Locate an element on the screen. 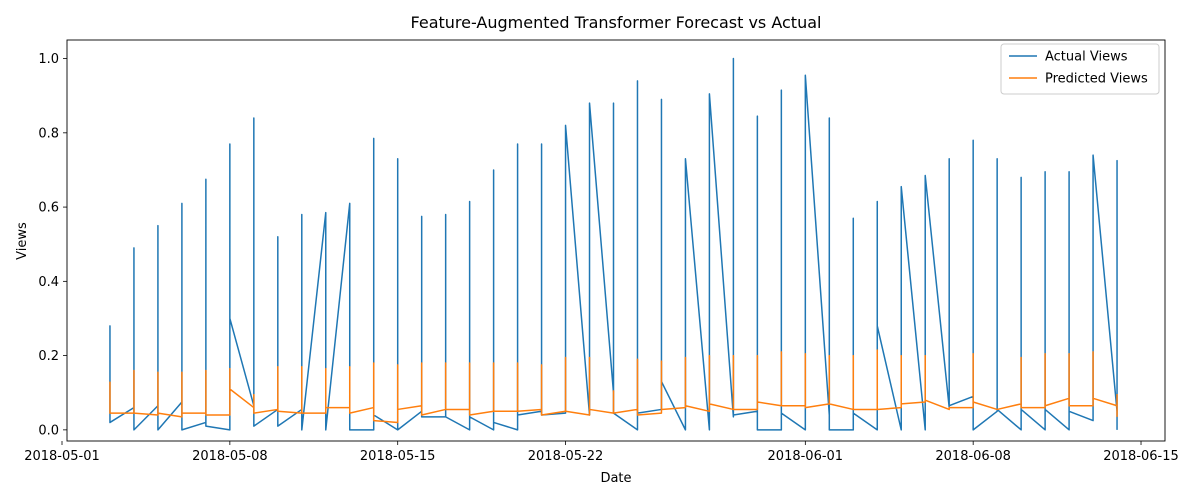  x-tick-label: 2018-06-01 is located at coordinates (806, 456).